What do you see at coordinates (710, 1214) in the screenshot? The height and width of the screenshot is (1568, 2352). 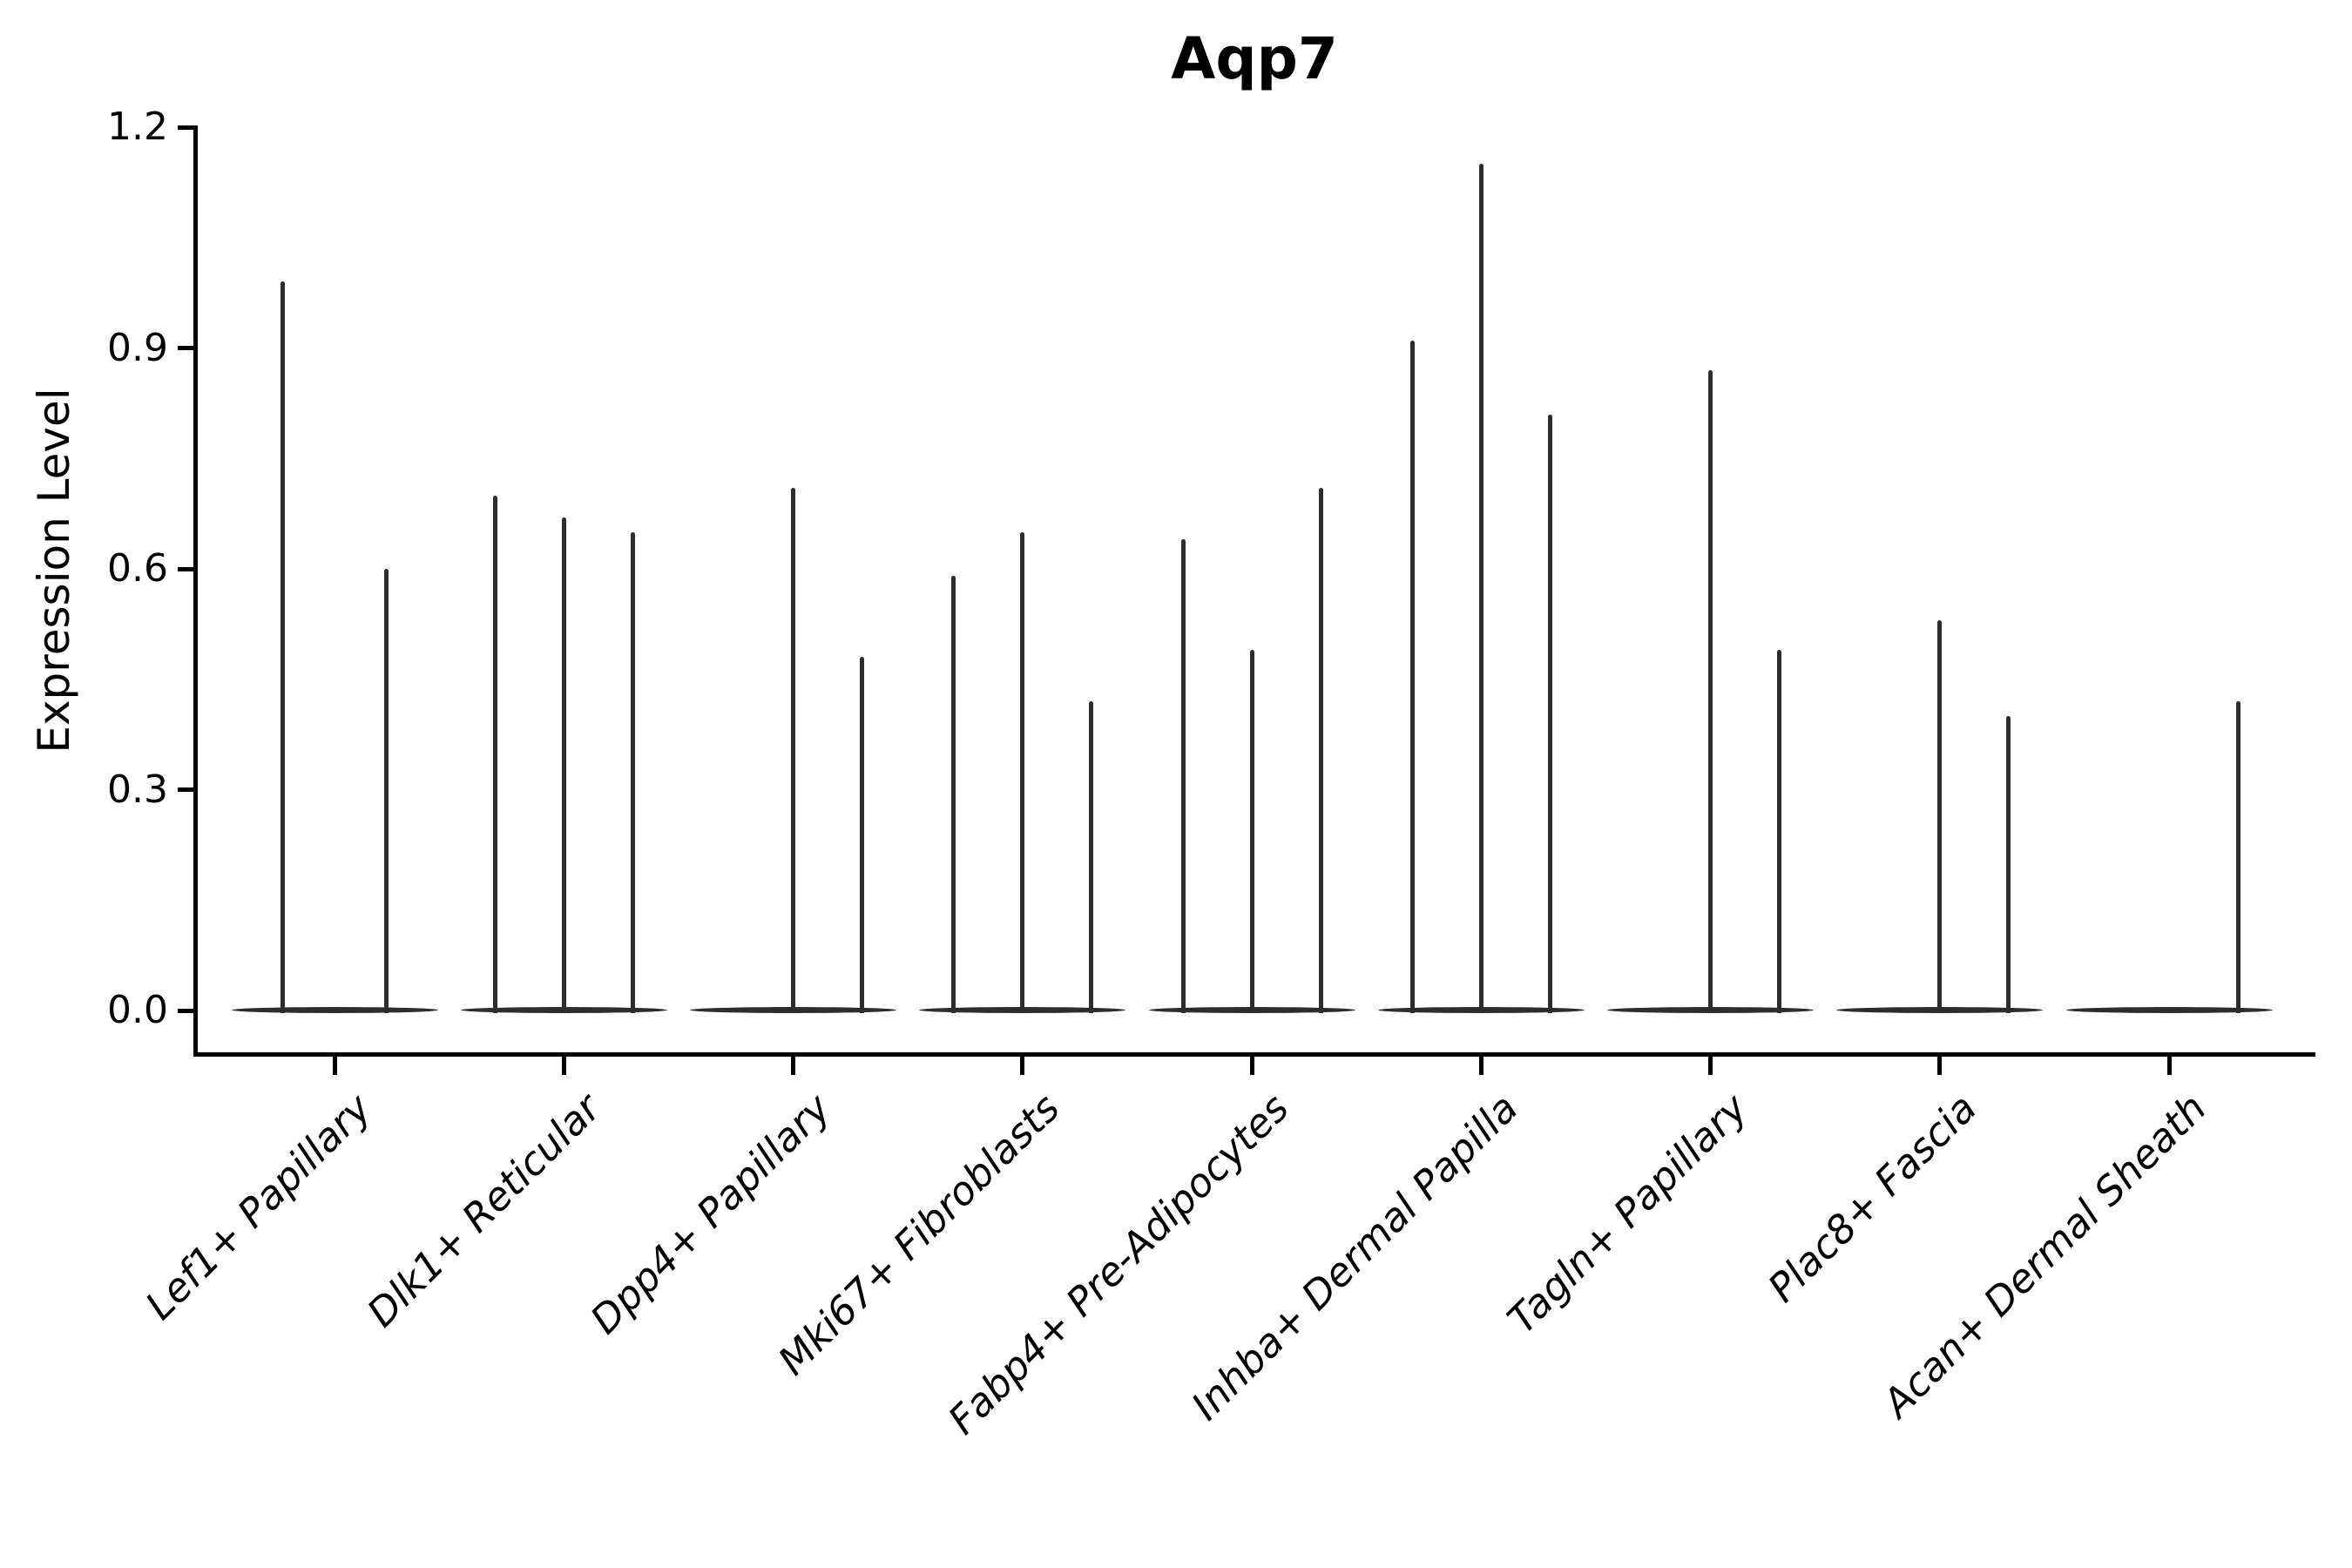 I see `x-tick-label: Dpp4+ Papillary` at bounding box center [710, 1214].